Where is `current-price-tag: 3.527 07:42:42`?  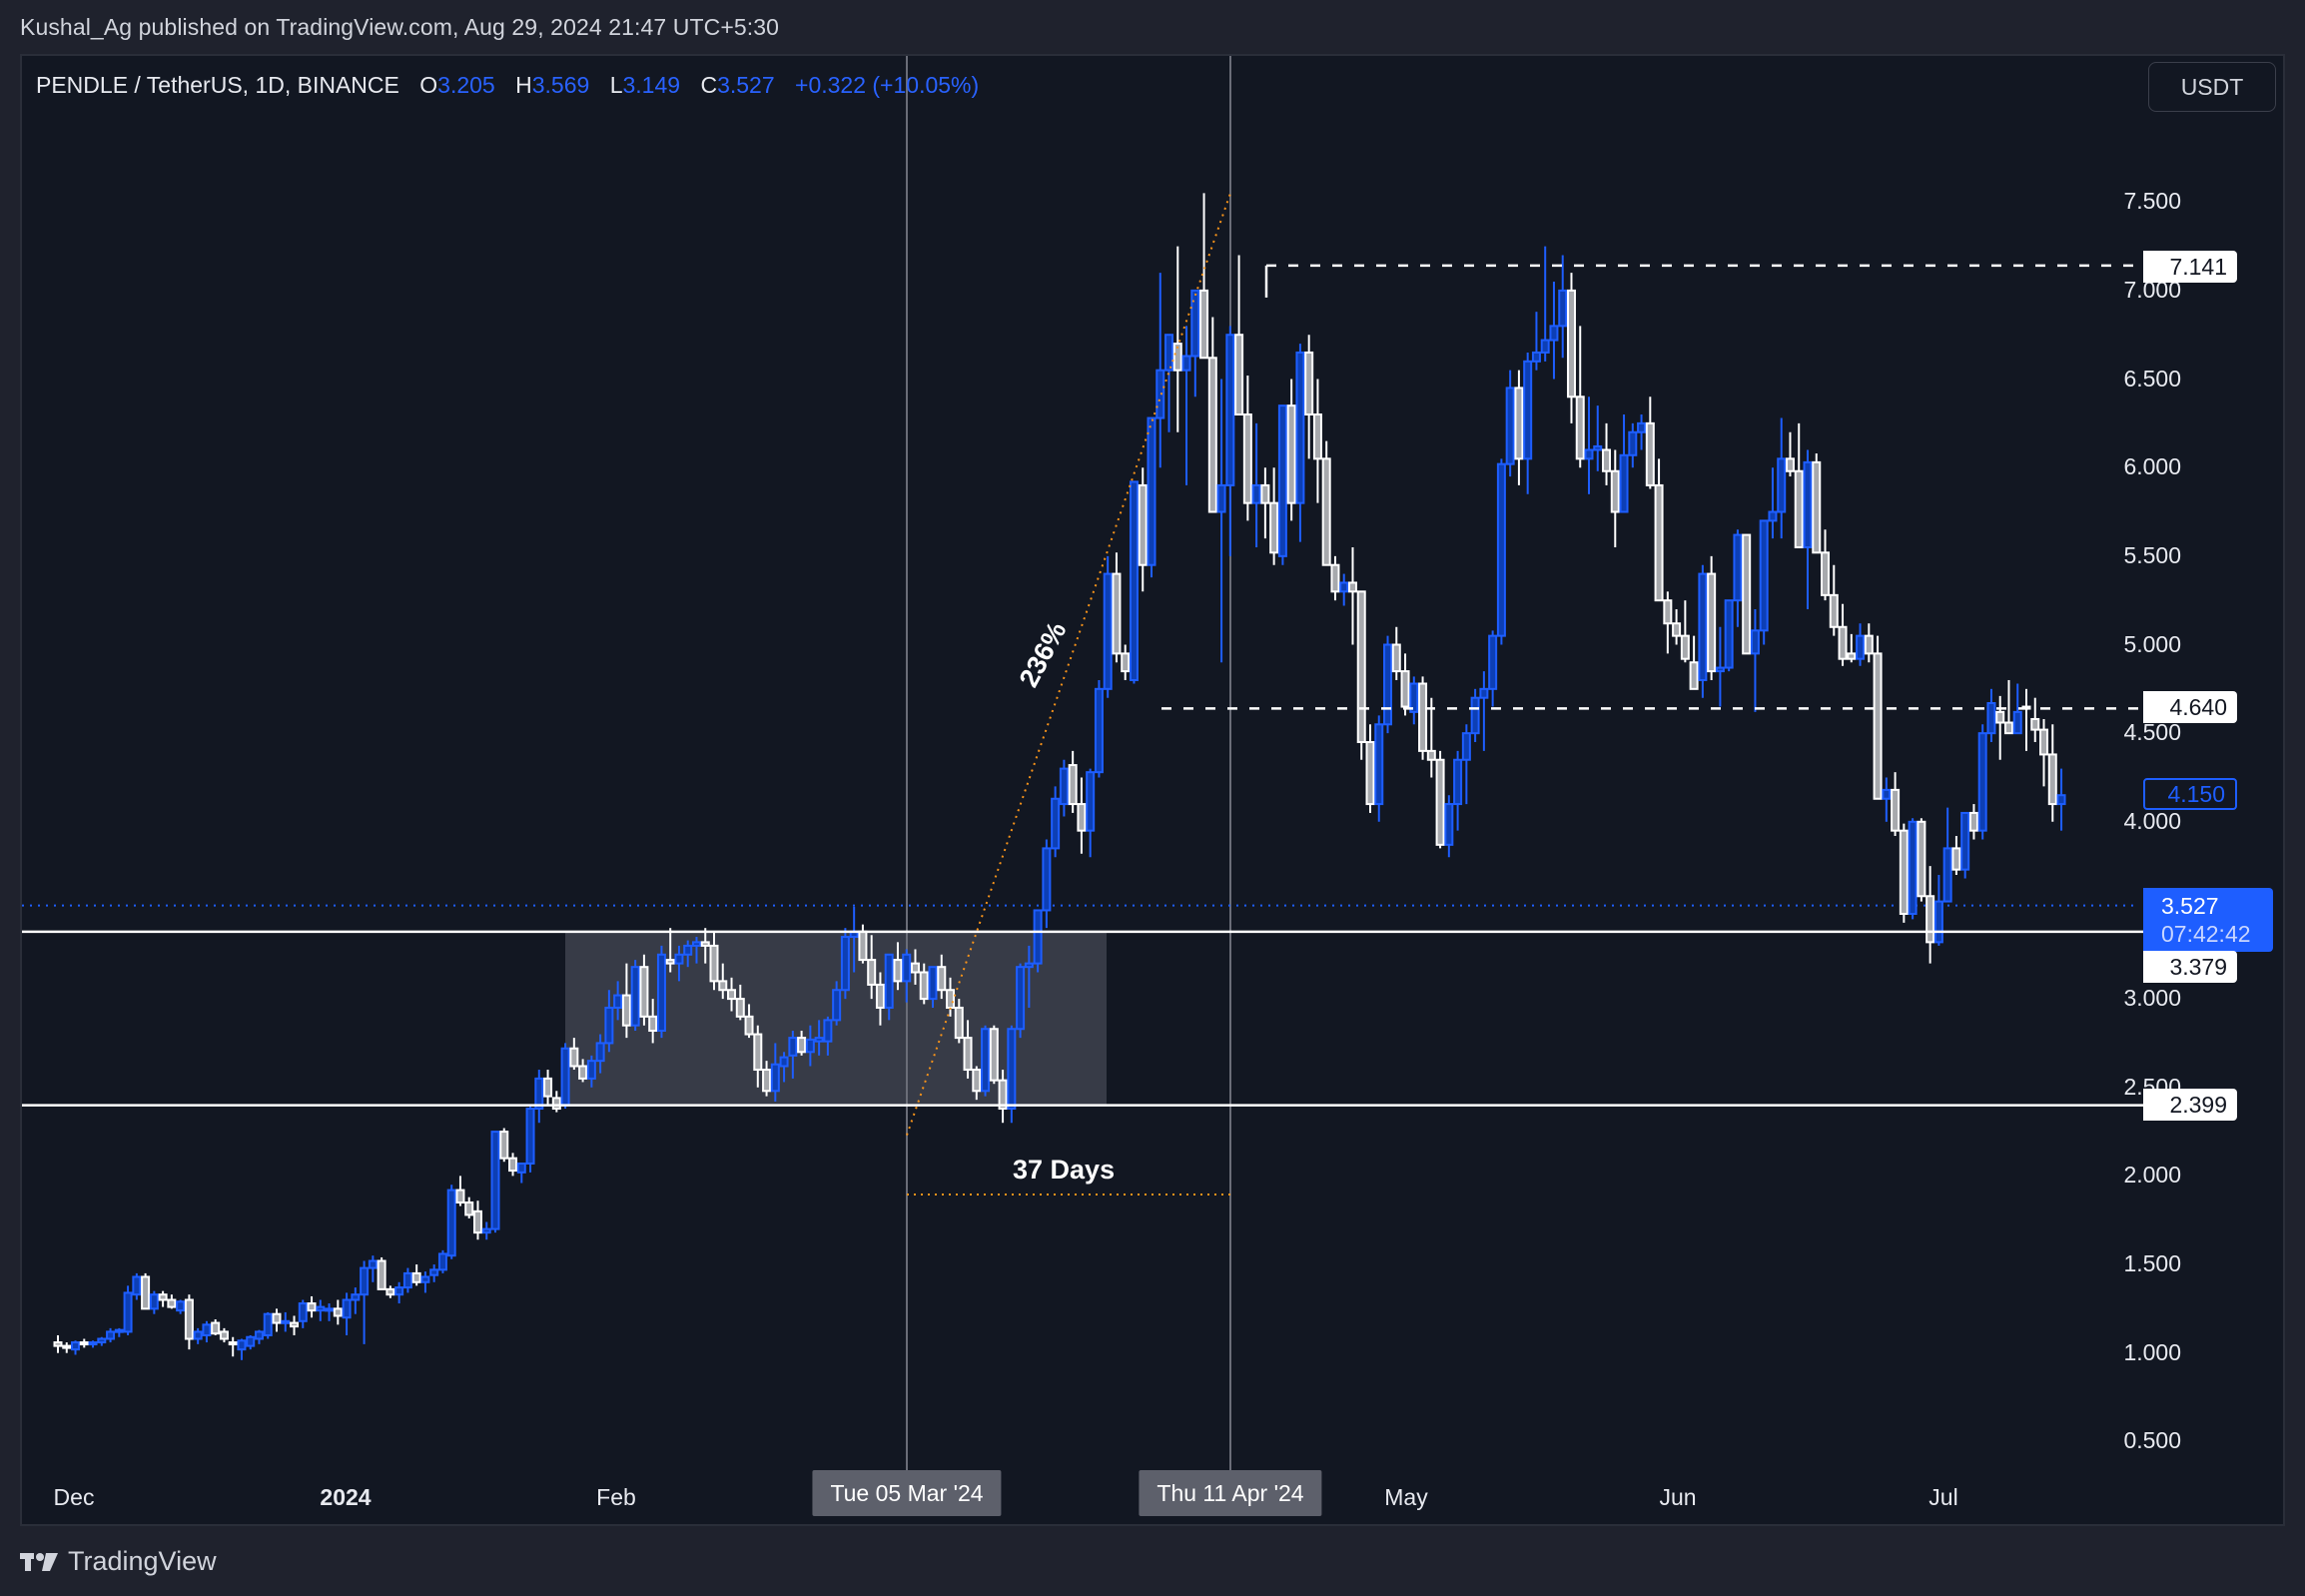 current-price-tag: 3.527 07:42:42 is located at coordinates (2208, 920).